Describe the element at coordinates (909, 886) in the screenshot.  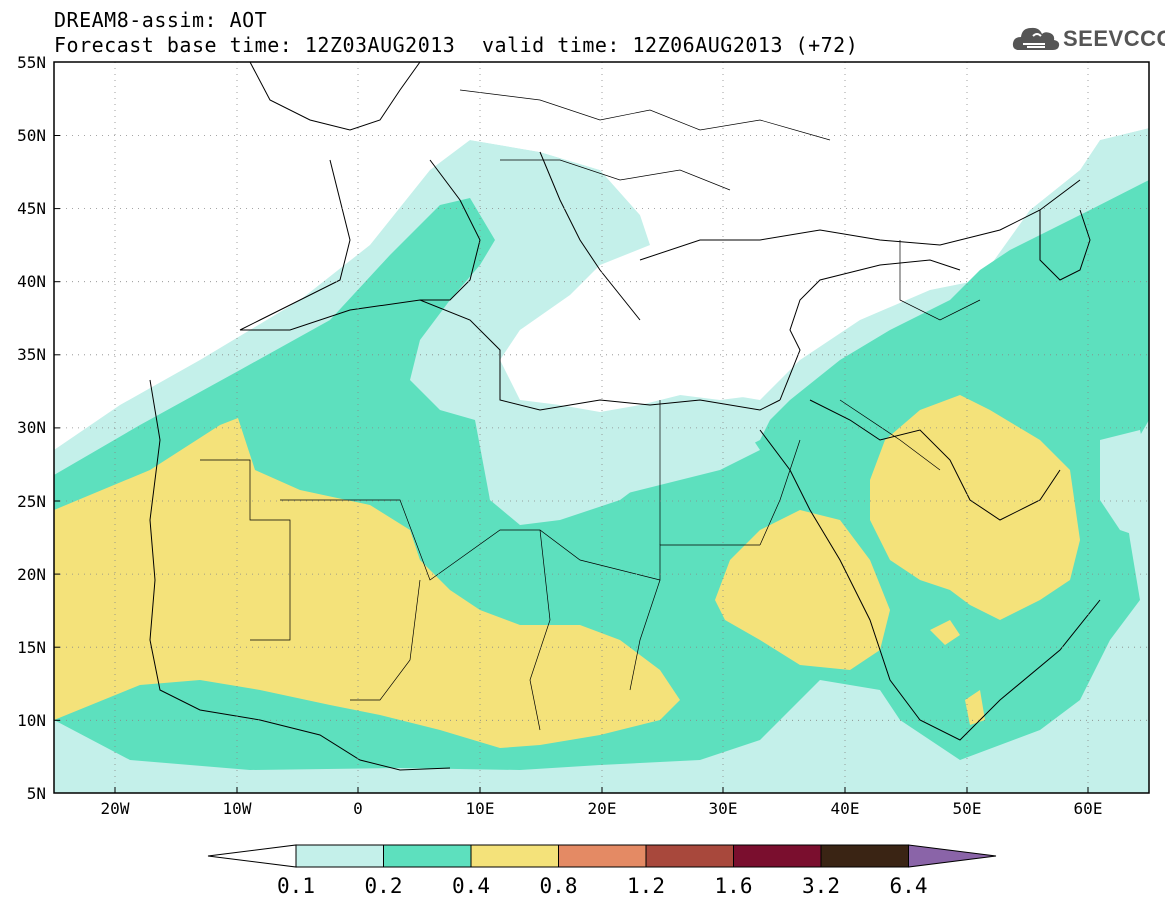
I see `colorbar-label: 6.4` at that location.